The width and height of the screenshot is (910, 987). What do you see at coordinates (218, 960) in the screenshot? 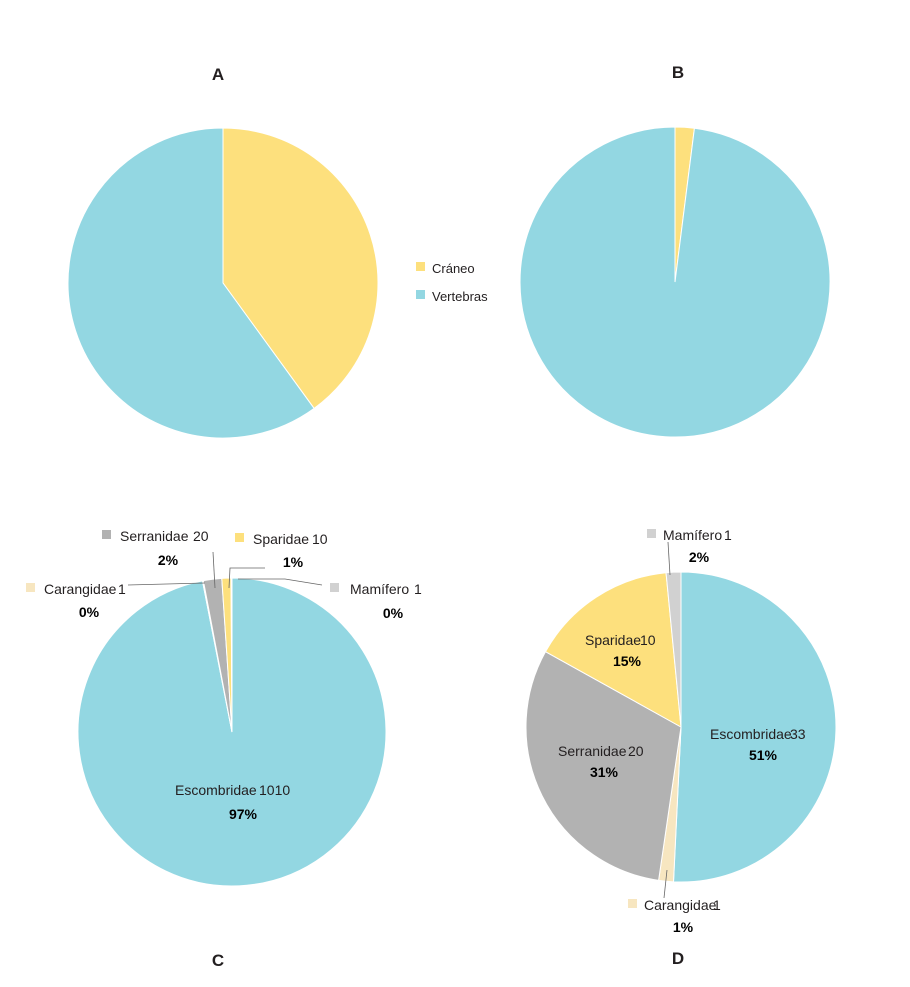
I see `panel-label-c: C` at bounding box center [218, 960].